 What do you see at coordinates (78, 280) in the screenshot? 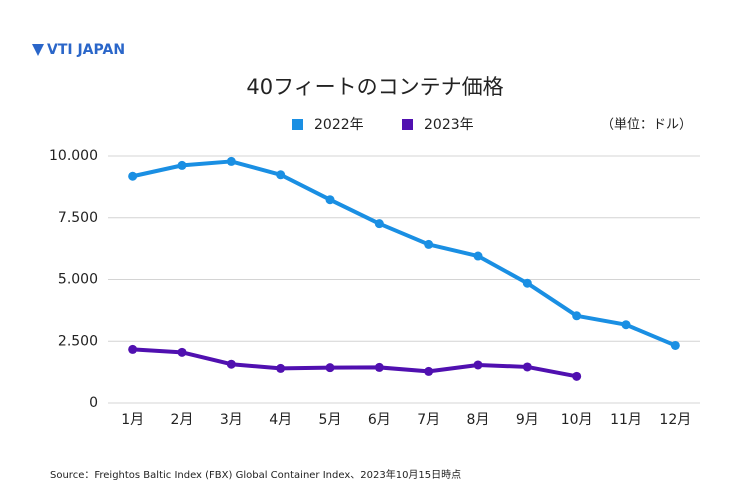
I see `y-tick-label: 5.000` at bounding box center [78, 280].